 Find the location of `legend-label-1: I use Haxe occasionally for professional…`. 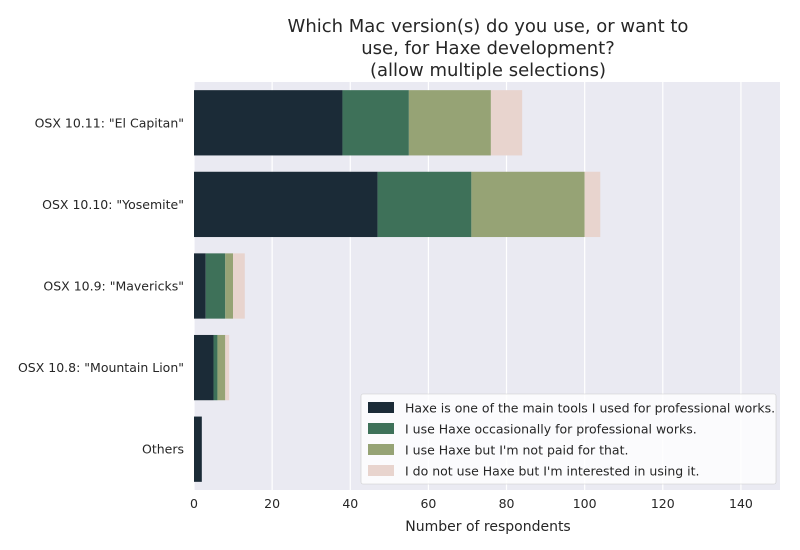

legend-label-1: I use Haxe occasionally for professional… is located at coordinates (551, 429).